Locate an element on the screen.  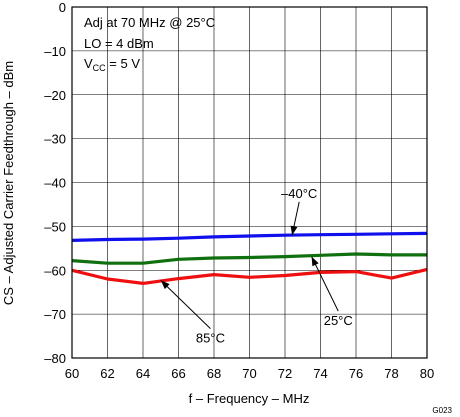
x-axis-label: f – Frequency – MHz is located at coordinates (249, 398).